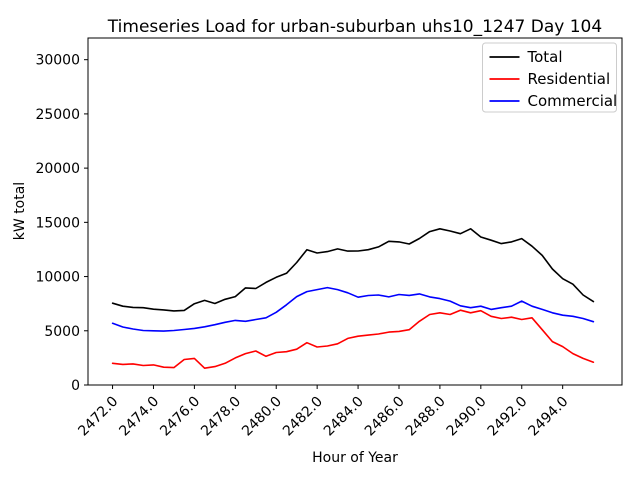 This screenshot has height=480, width=640. Describe the element at coordinates (139, 417) in the screenshot. I see `x-axis-tick-label: 2474.0` at that location.